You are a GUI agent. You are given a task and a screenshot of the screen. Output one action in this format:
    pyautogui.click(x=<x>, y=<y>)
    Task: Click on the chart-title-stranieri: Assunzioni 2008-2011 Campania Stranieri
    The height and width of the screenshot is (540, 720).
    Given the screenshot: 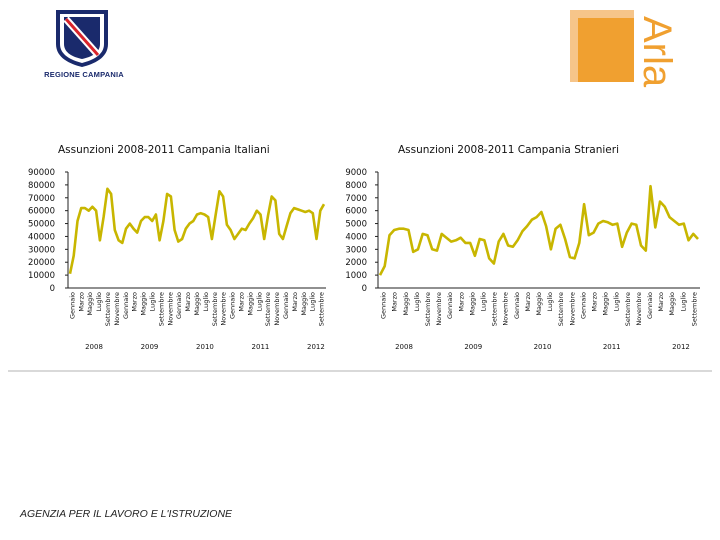 What is the action you would take?
    pyautogui.click(x=509, y=150)
    